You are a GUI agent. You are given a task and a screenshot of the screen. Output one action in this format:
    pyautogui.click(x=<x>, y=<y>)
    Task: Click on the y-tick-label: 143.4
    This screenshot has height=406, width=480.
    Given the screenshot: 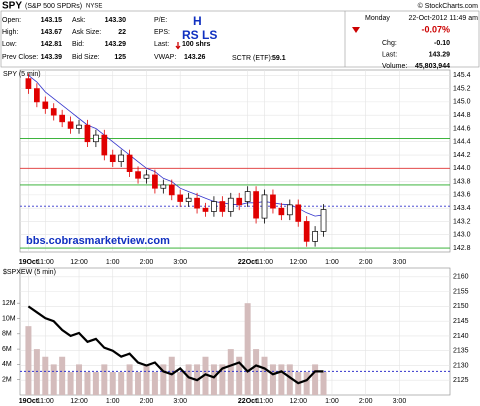 What is the action you would take?
    pyautogui.click(x=462, y=208)
    